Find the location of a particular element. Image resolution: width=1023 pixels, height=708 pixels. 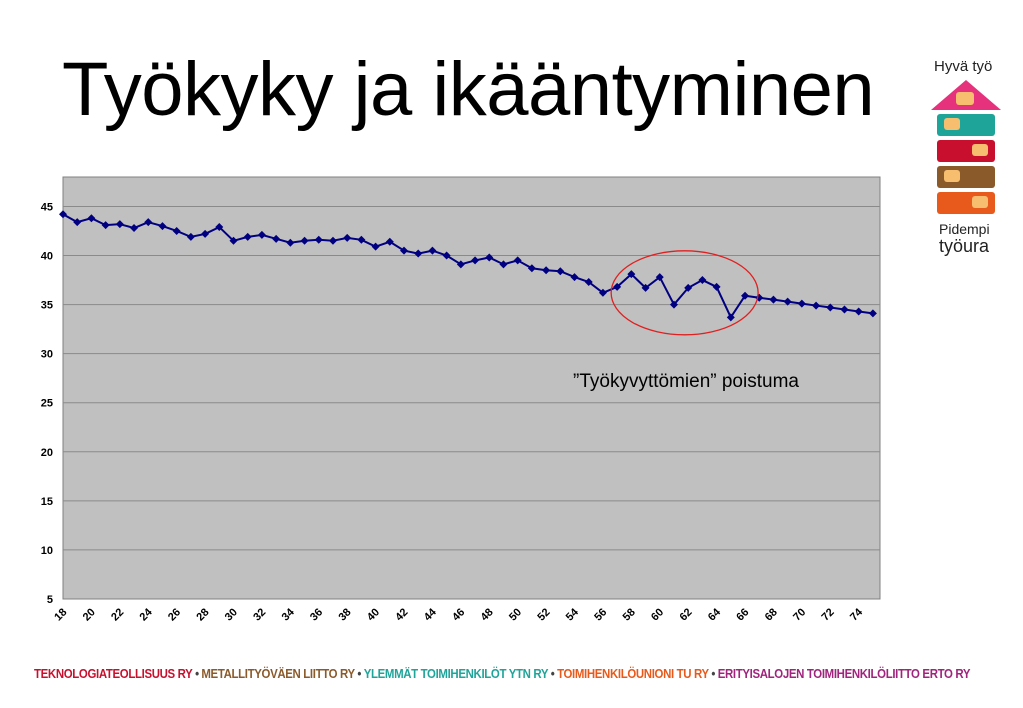

x-tick-label: 36 is located at coordinates (316, 614).